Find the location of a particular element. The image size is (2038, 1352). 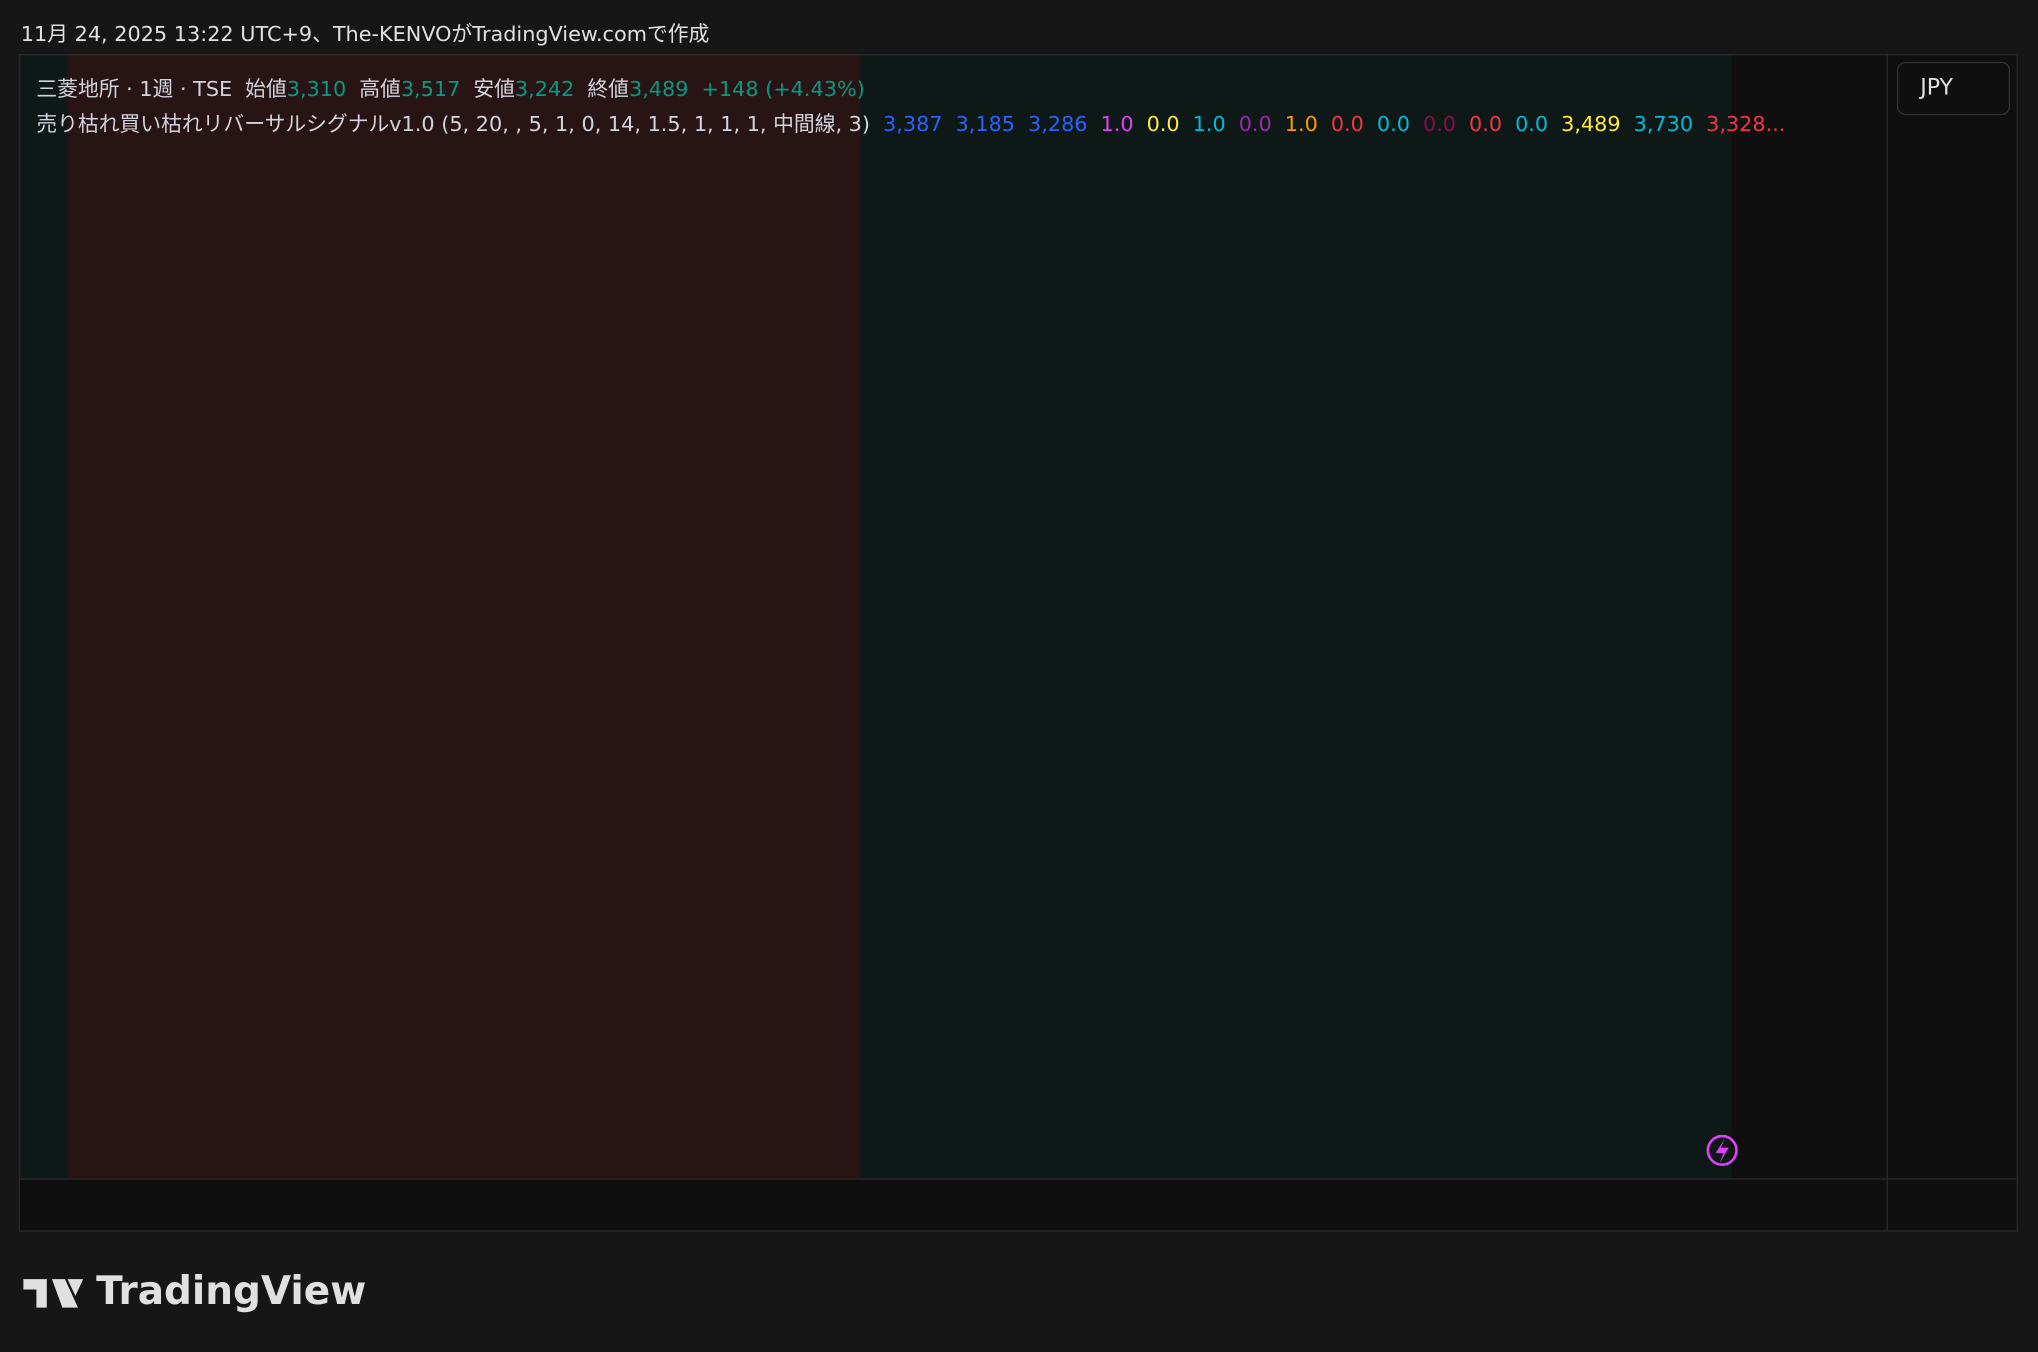

ohlc-key: 終値 is located at coordinates (608, 89).